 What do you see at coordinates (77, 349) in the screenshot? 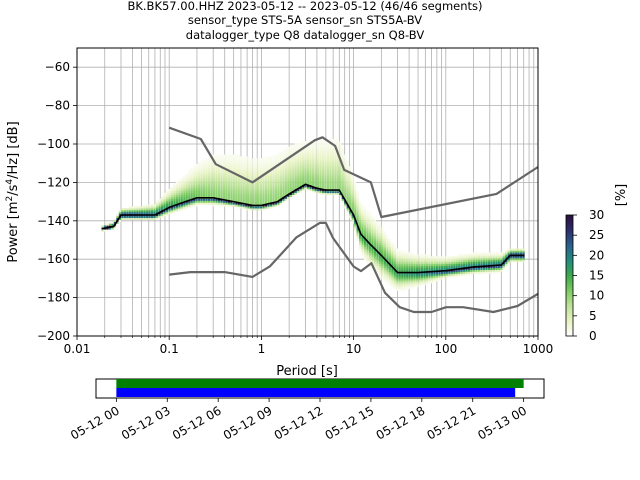
I see `x-tick-label: 0.01` at bounding box center [77, 349].